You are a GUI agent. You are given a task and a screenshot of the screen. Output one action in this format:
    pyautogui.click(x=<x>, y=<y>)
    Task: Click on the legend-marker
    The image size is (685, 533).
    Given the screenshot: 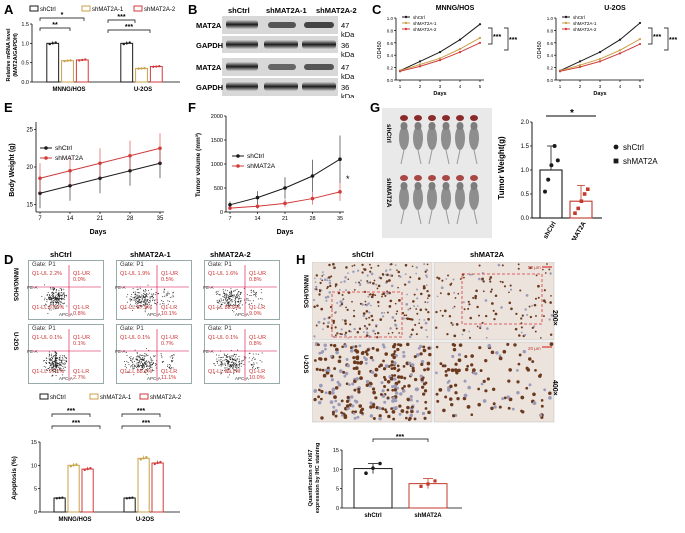 What is the action you would take?
    pyautogui.click(x=46, y=158)
    